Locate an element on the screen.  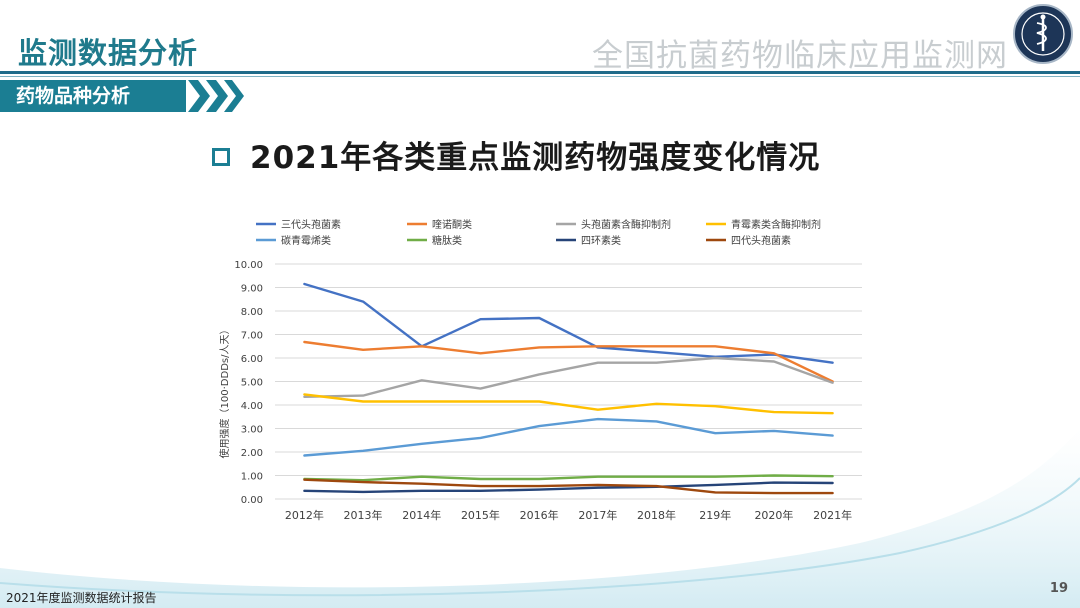
y-tick-label: 8.00 is located at coordinates (252, 312).